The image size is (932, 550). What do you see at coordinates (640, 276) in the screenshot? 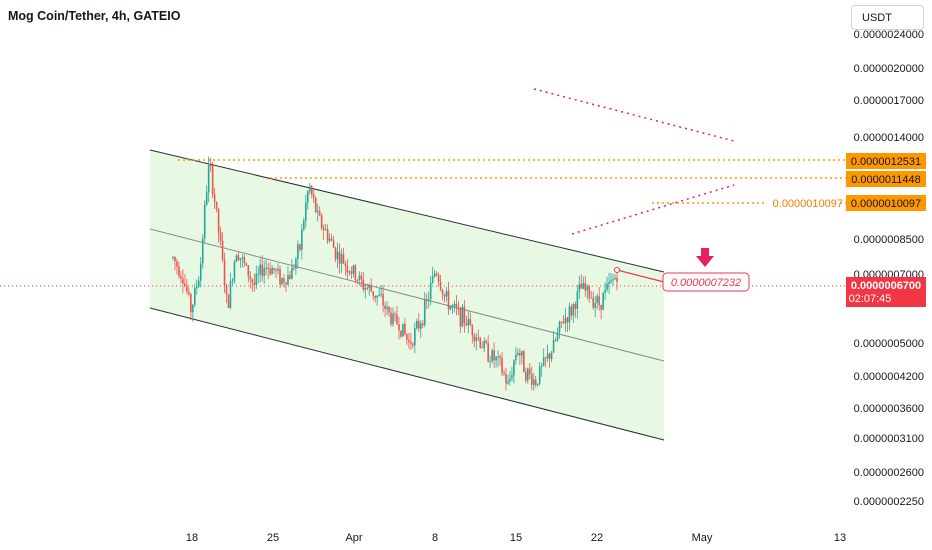
I see `projection-arrow-line` at bounding box center [640, 276].